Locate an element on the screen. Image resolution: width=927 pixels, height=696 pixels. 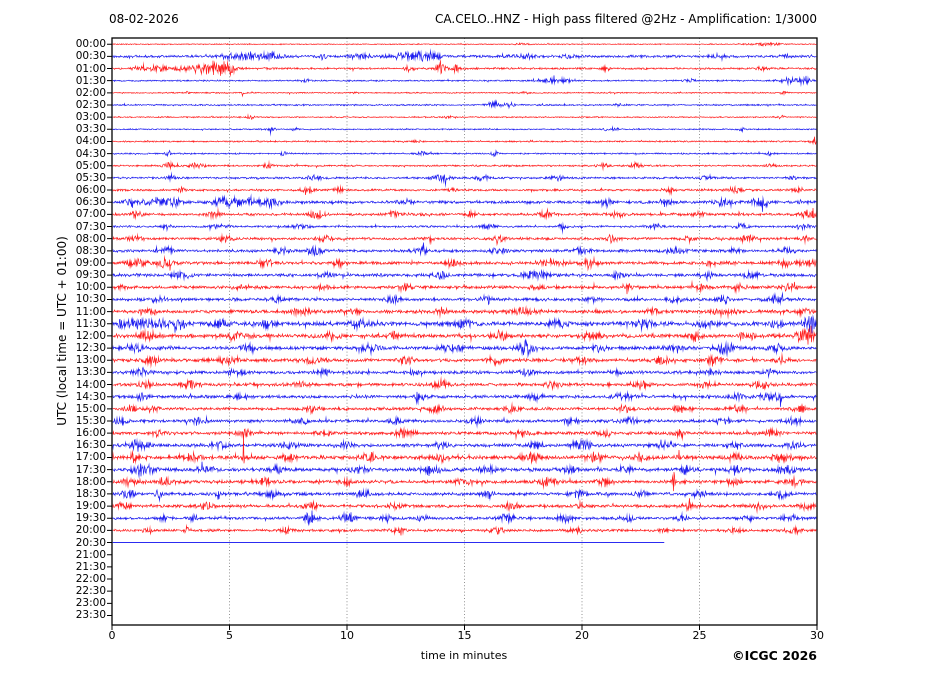
y-tick-label: 13:00 is located at coordinates (90, 360).